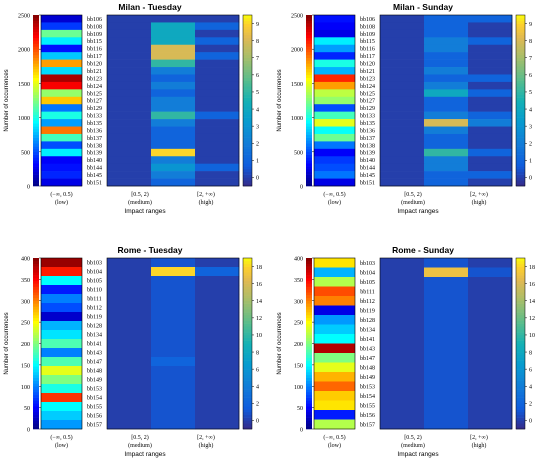  I want to click on colorbar-tick-label: 6, so click(257, 76).